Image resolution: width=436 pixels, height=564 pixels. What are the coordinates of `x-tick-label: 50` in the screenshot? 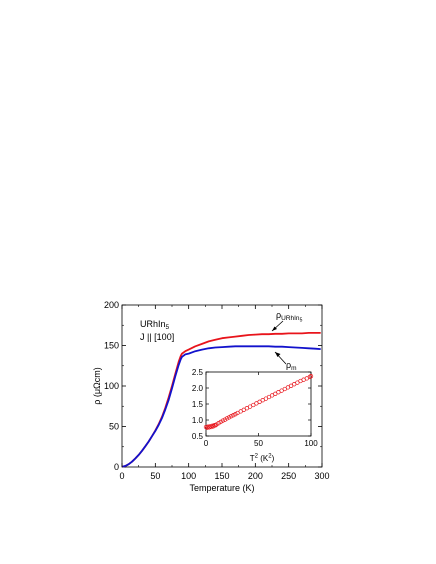 It's located at (155, 476).